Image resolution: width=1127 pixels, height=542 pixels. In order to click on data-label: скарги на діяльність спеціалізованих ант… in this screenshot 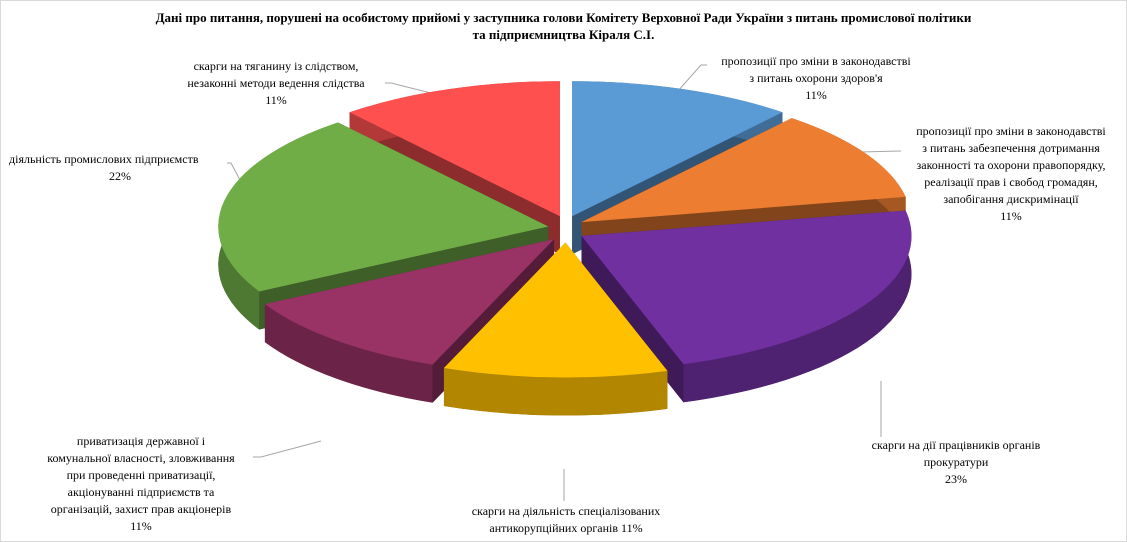, I will do `click(566, 520)`.